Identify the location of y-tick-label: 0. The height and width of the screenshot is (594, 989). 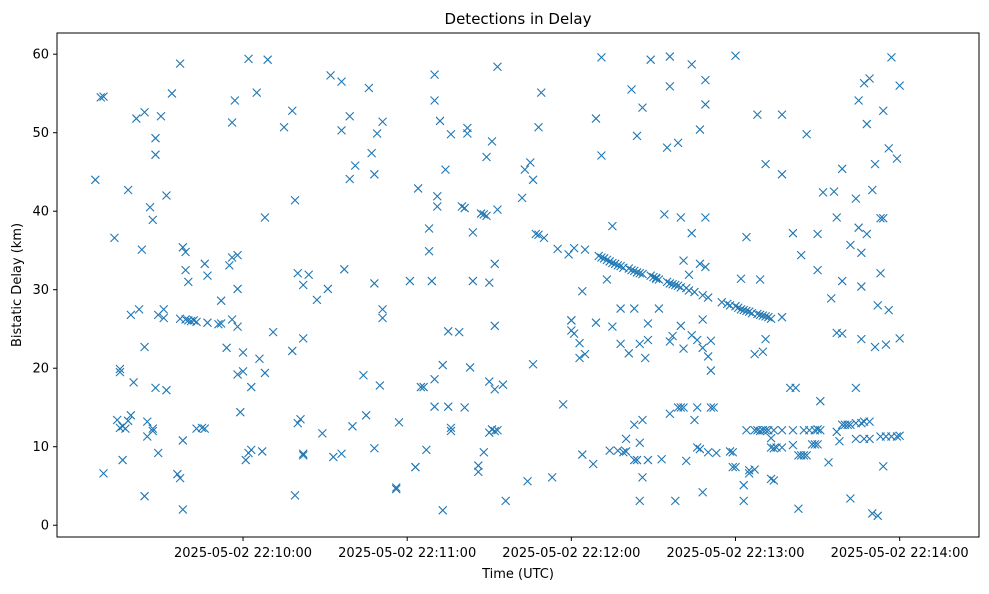
(45, 526).